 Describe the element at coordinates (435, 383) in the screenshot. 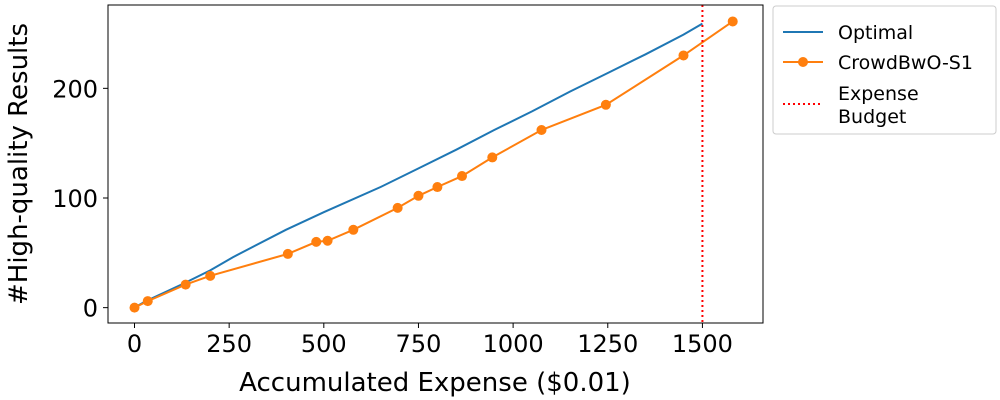

I see `x-axis-title: Accumulated Expense ($0.01)` at that location.